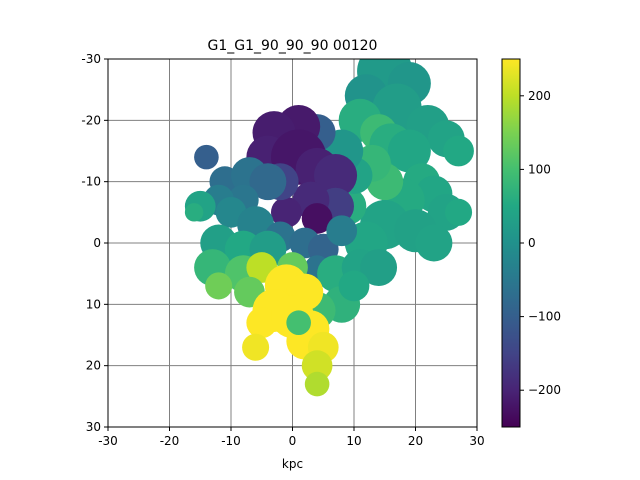 This screenshot has width=640, height=480. I want to click on colorbar-ticks: 200 100 0 −100 −200, so click(540, 243).